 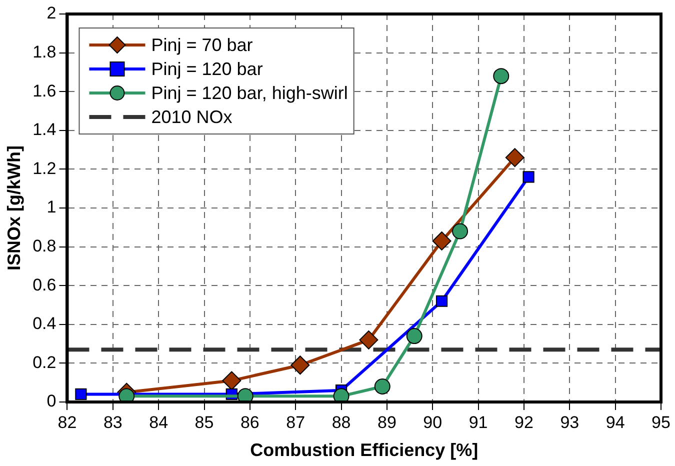 What do you see at coordinates (661, 422) in the screenshot?
I see `x-tick-label: 95` at bounding box center [661, 422].